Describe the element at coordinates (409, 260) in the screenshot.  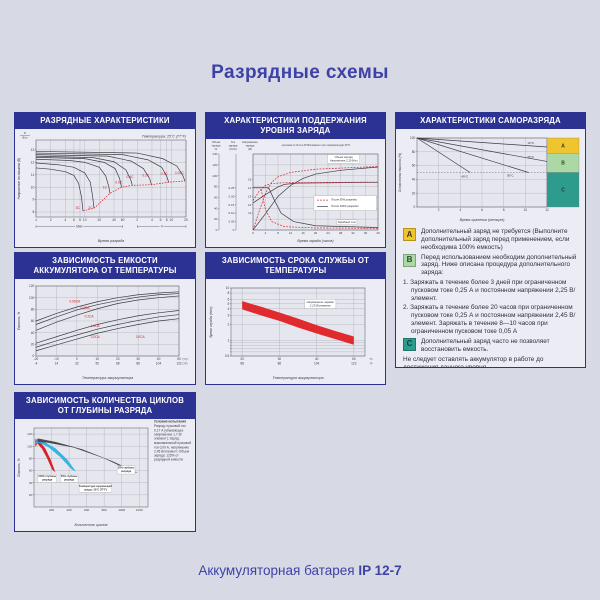
I see `zone-b-badge: B` at that location.